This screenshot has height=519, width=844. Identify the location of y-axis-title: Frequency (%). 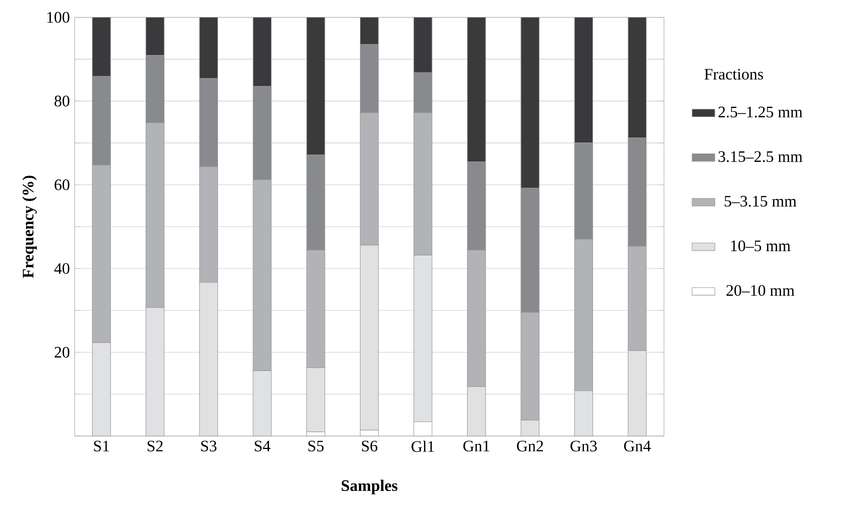
(29, 227).